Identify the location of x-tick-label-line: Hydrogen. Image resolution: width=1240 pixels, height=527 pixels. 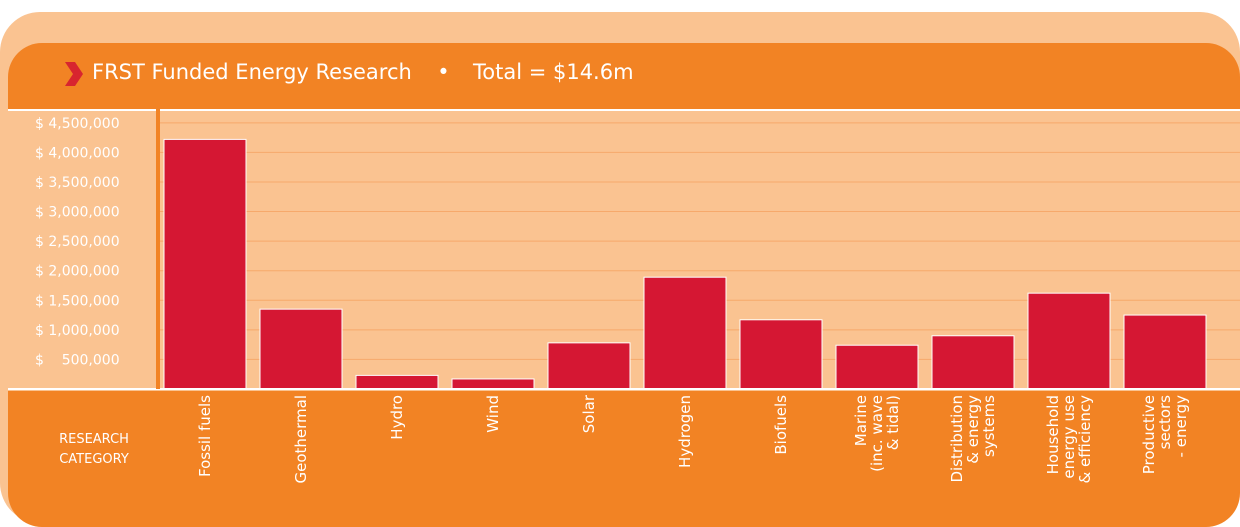
(685, 431).